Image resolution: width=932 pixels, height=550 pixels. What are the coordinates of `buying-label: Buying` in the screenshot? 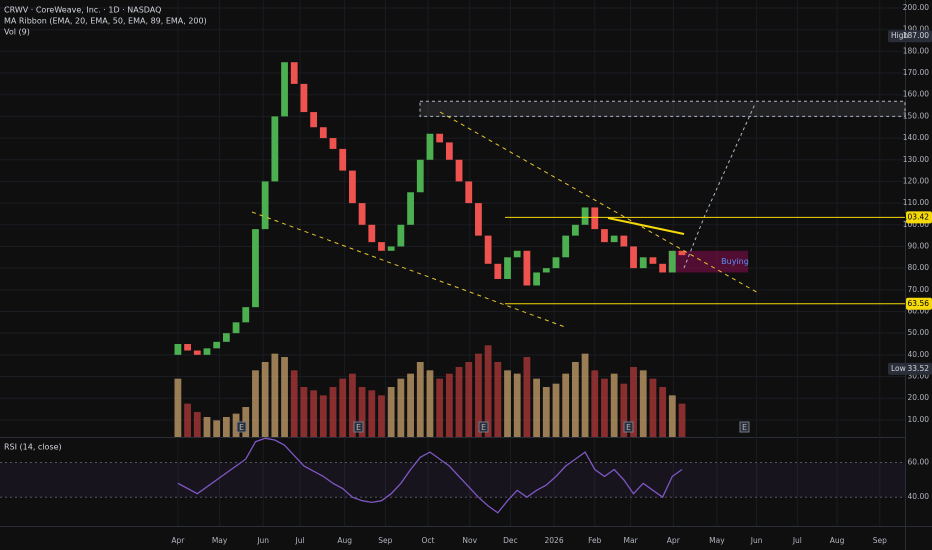 It's located at (735, 261).